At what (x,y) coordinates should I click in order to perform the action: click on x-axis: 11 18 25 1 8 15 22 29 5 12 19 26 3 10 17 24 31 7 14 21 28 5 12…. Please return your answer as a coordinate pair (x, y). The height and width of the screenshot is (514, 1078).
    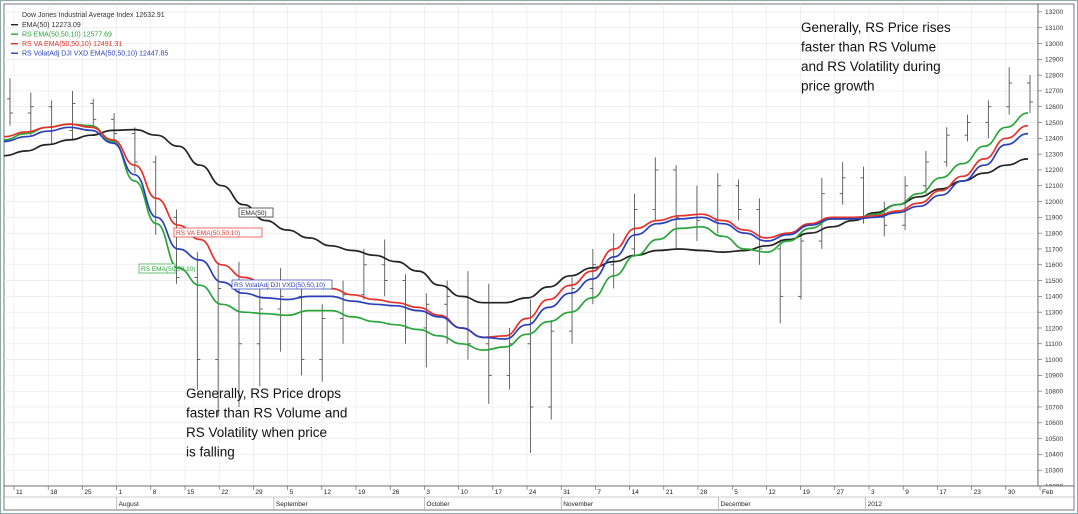
    Looking at the image, I should click on (539, 498).